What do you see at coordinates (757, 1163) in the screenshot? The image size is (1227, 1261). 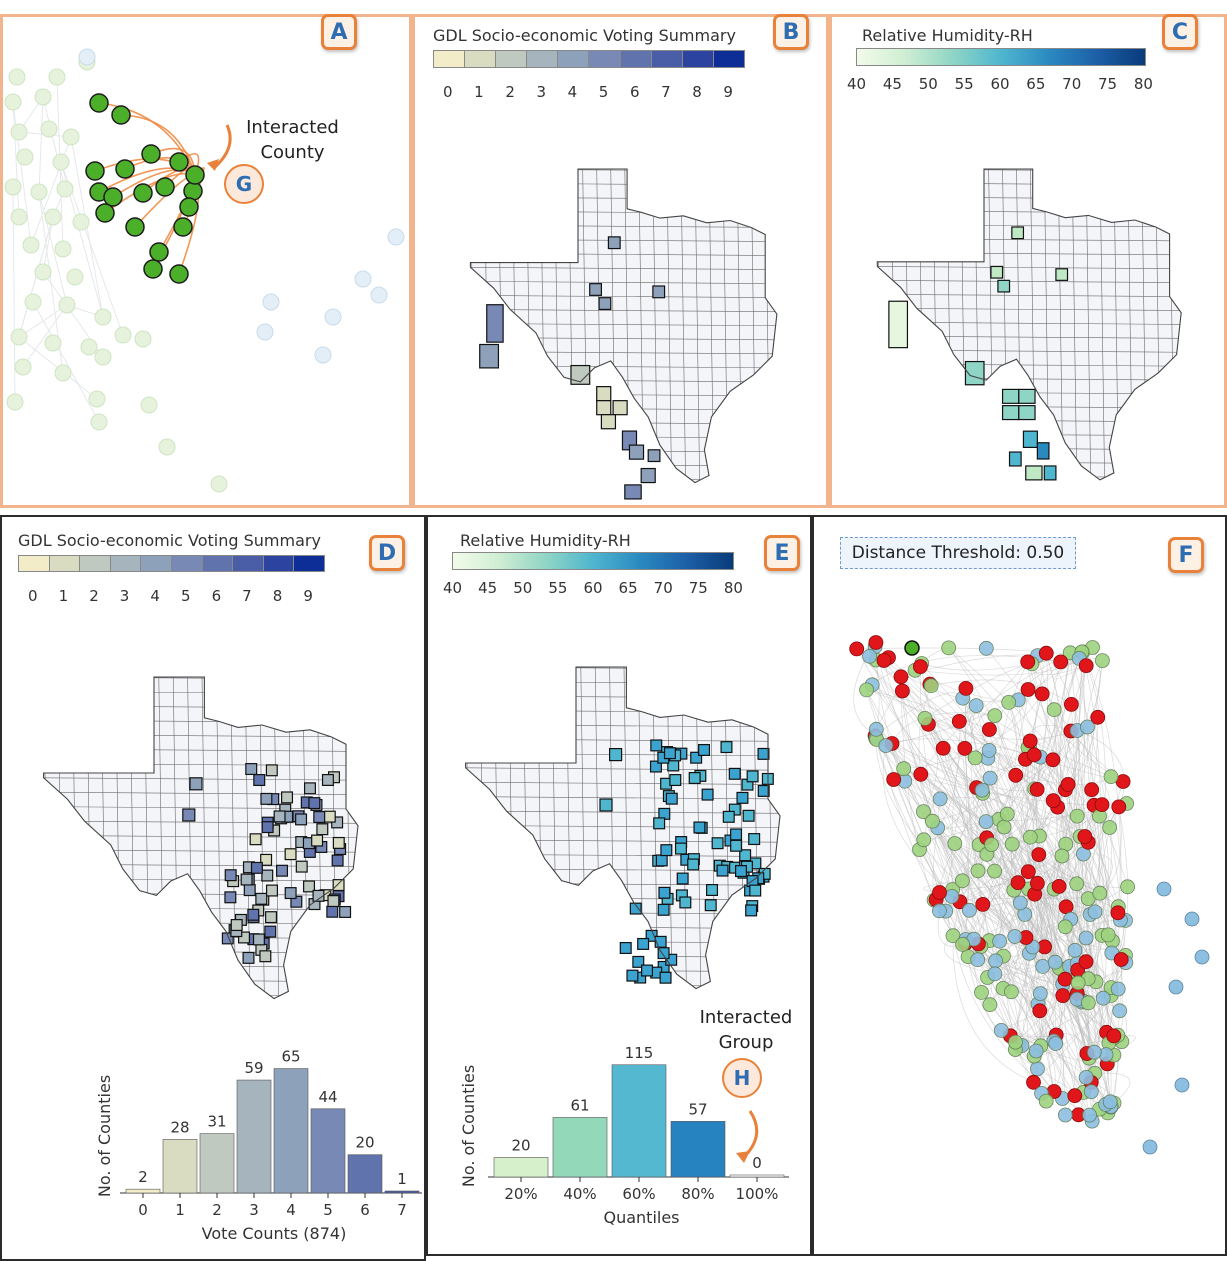 I see `bar-value-label: 0` at bounding box center [757, 1163].